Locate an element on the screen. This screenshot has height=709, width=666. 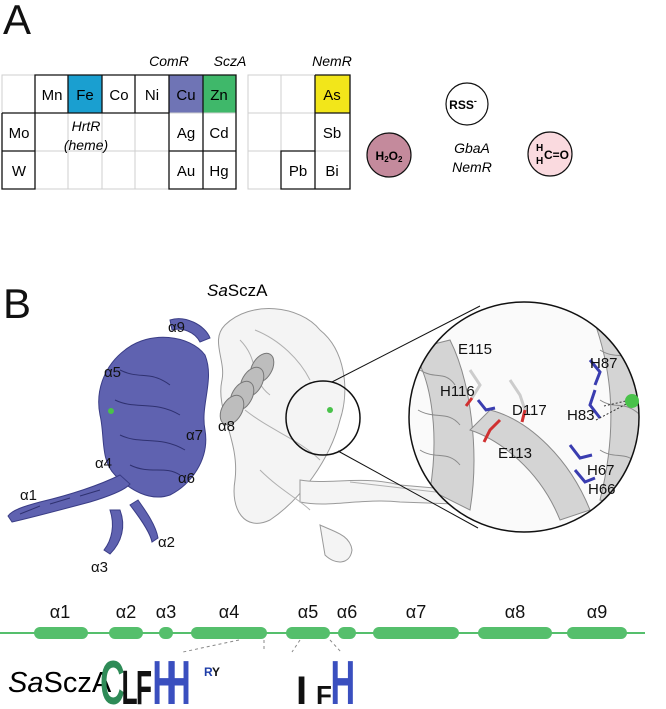
rss-label: RSS- is located at coordinates (463, 104).